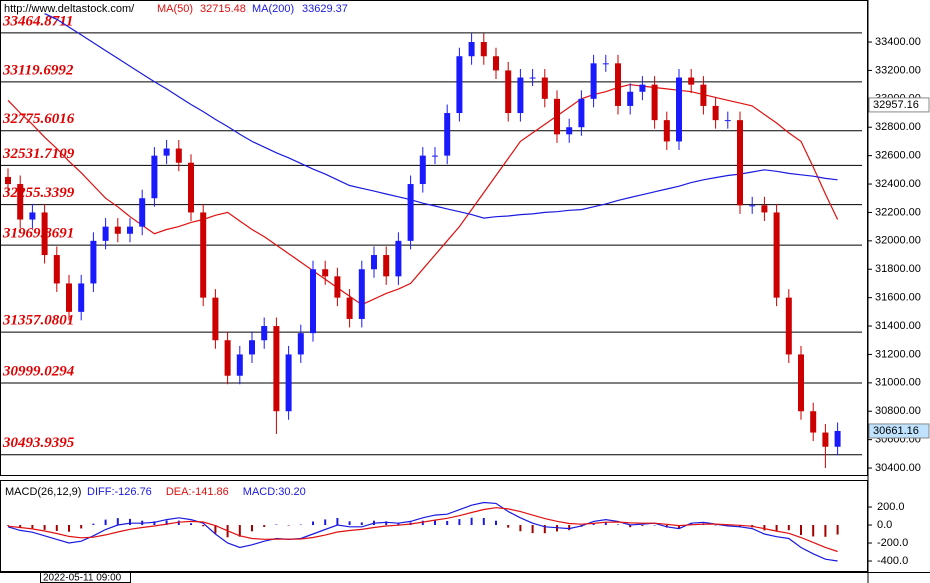  Describe the element at coordinates (38, 70) in the screenshot. I see `level-label: 33119.6992` at that location.